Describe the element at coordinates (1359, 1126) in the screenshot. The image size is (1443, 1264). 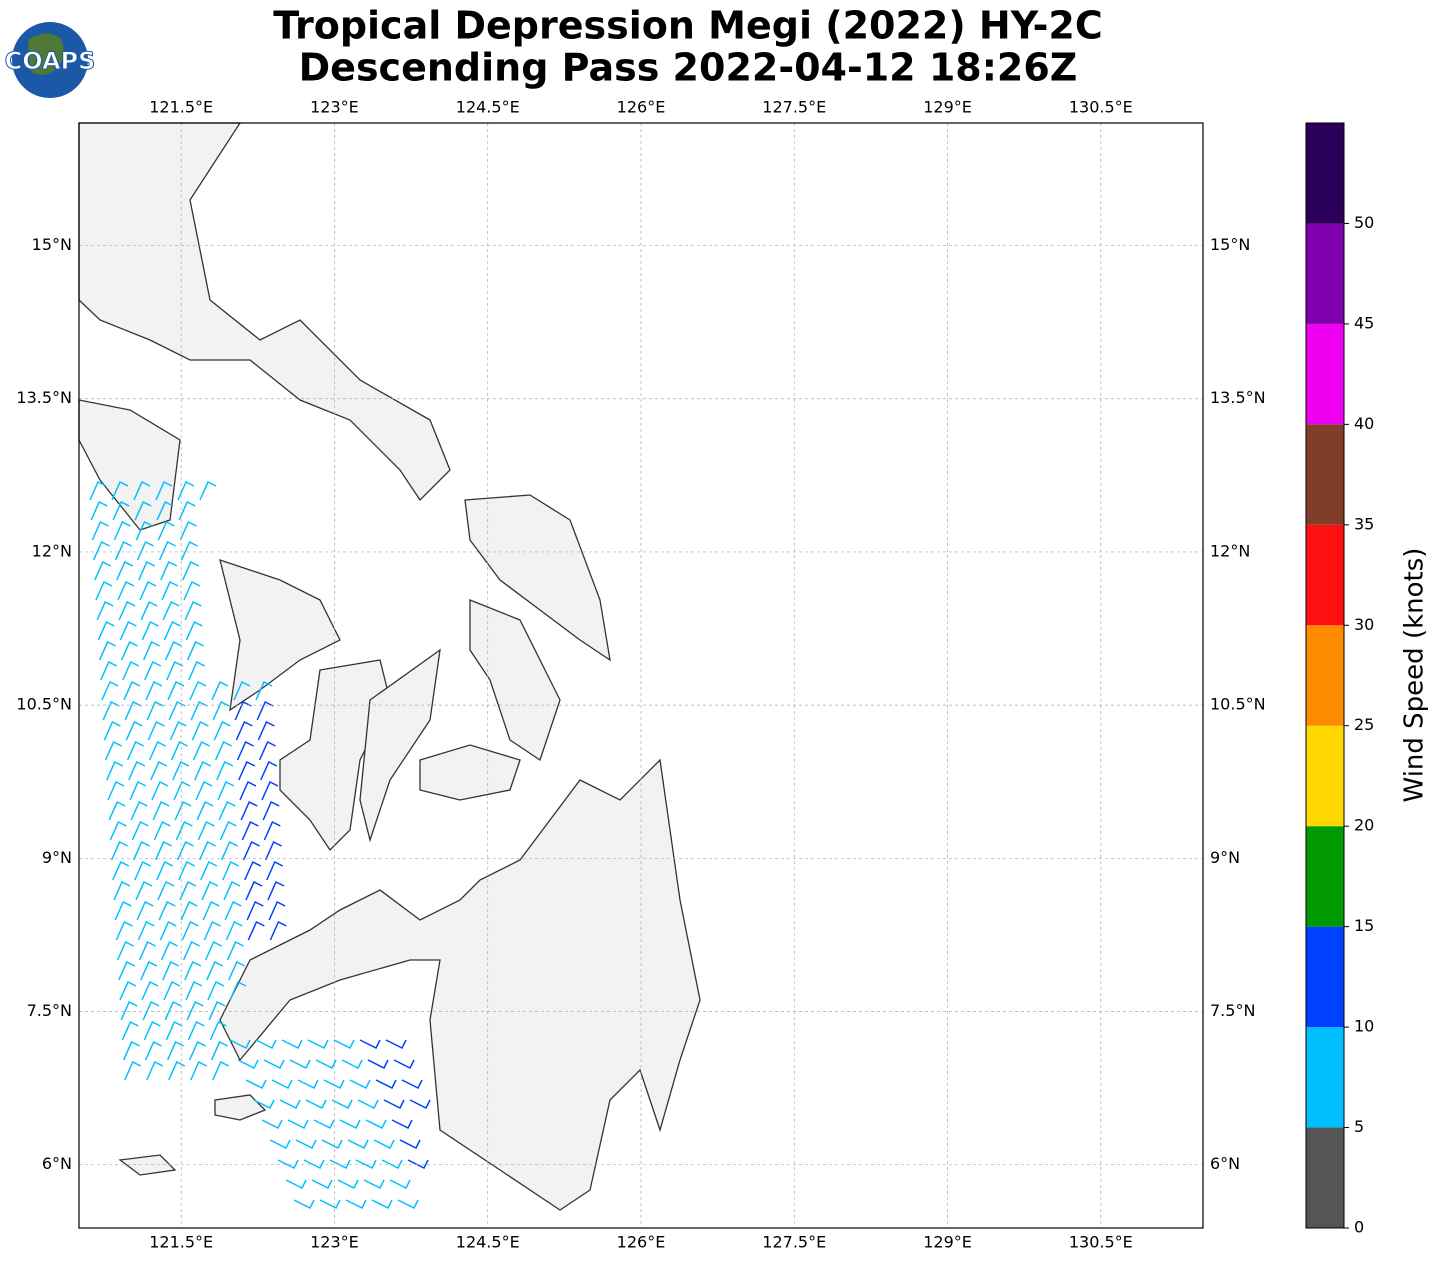
I see `colorbar-tick-label: 5` at that location.